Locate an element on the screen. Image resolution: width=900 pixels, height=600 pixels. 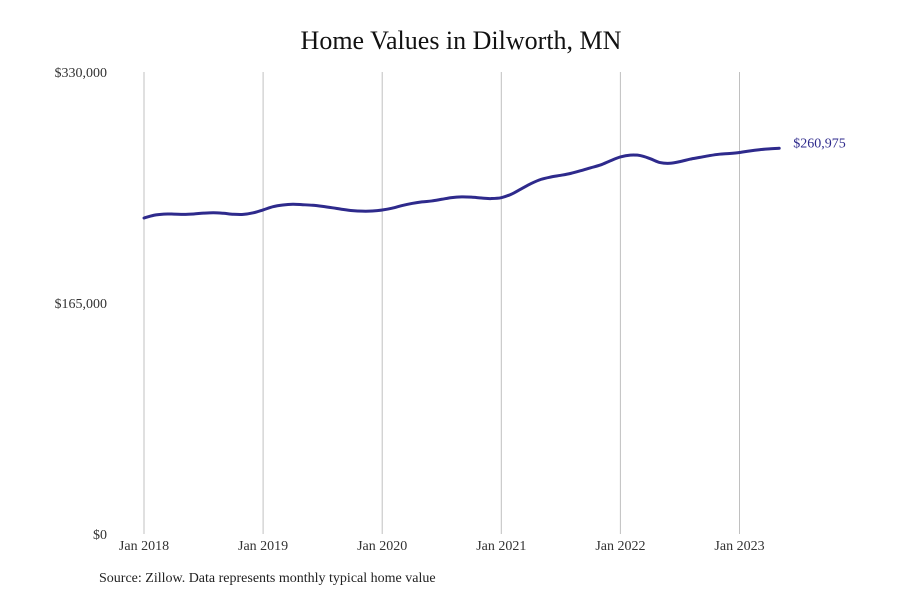
end-value-label: $260,975 is located at coordinates (819, 143).